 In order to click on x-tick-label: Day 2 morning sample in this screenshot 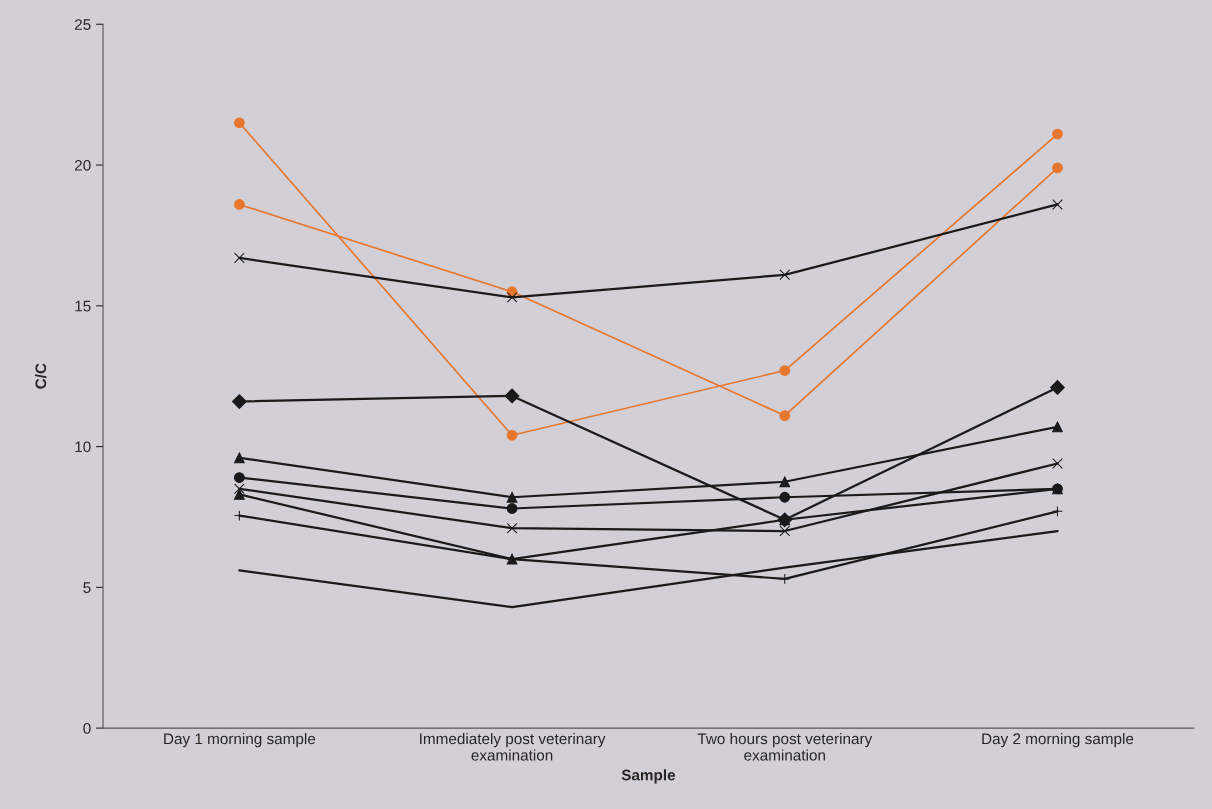, I will do `click(1058, 740)`.